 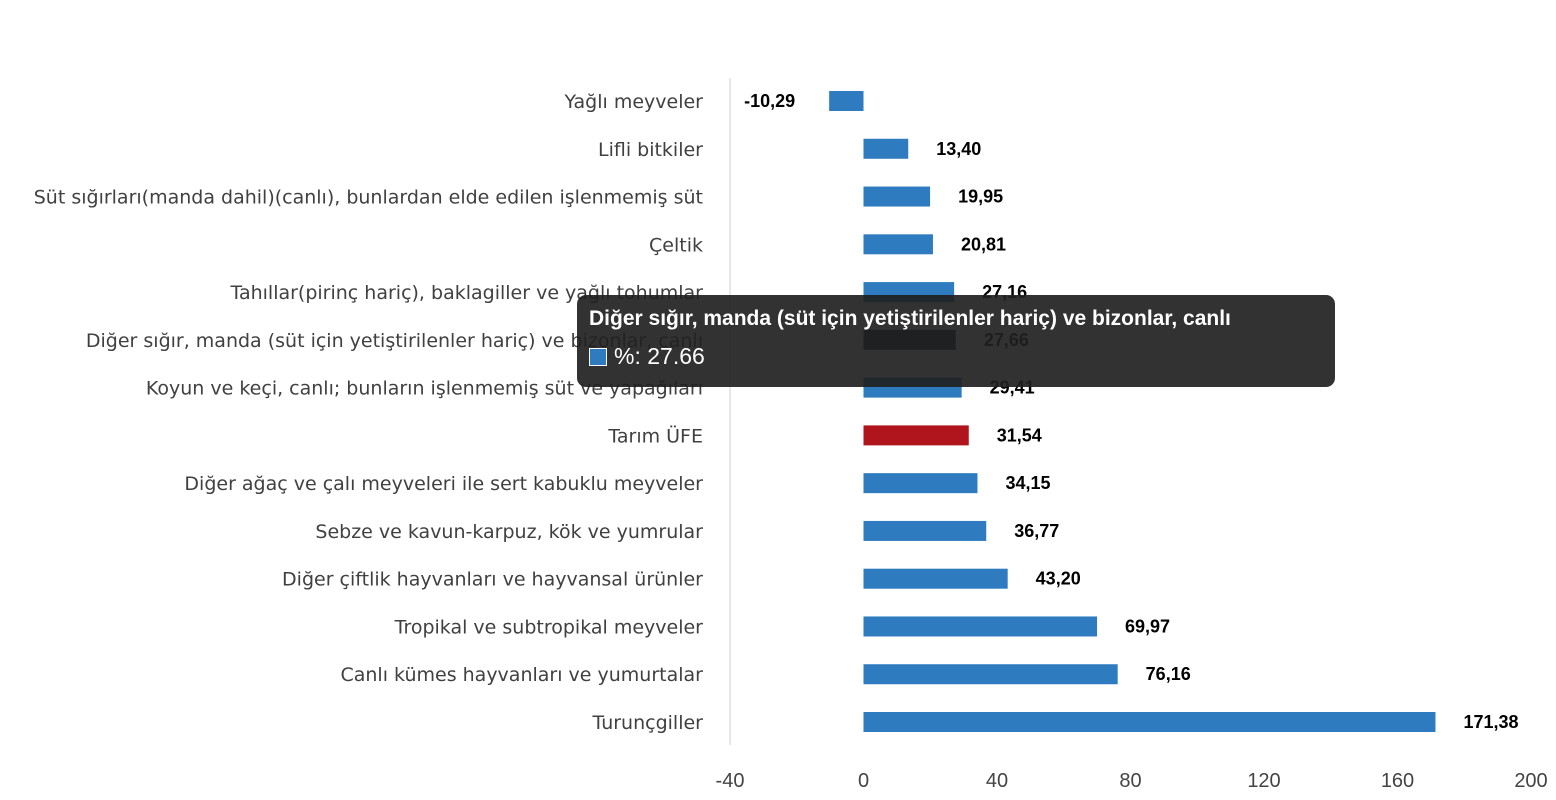 I want to click on category-label: Tropikal ve subtropikal meyveler, so click(x=549, y=627).